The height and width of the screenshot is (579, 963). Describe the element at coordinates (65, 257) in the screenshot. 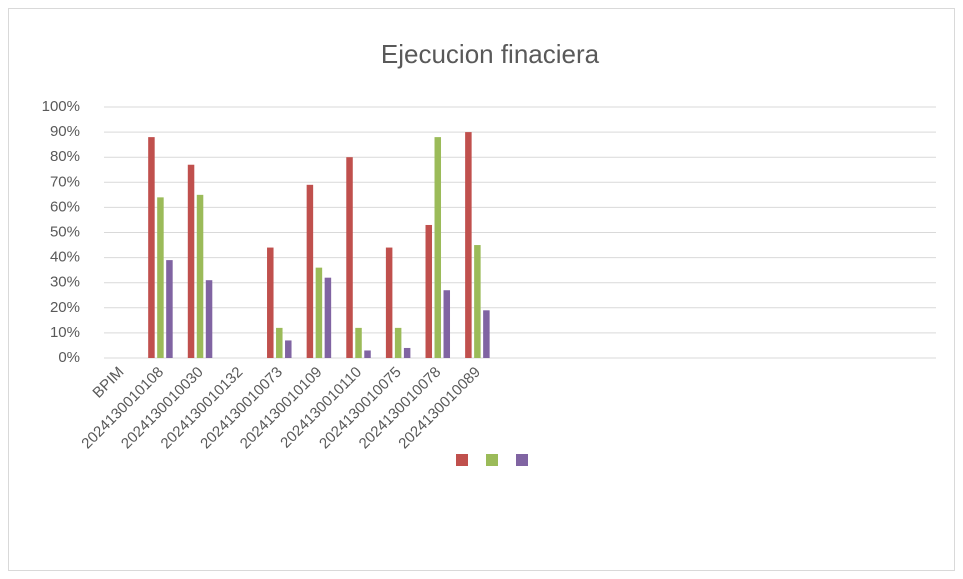

I see `y-tick-label: 40%` at that location.